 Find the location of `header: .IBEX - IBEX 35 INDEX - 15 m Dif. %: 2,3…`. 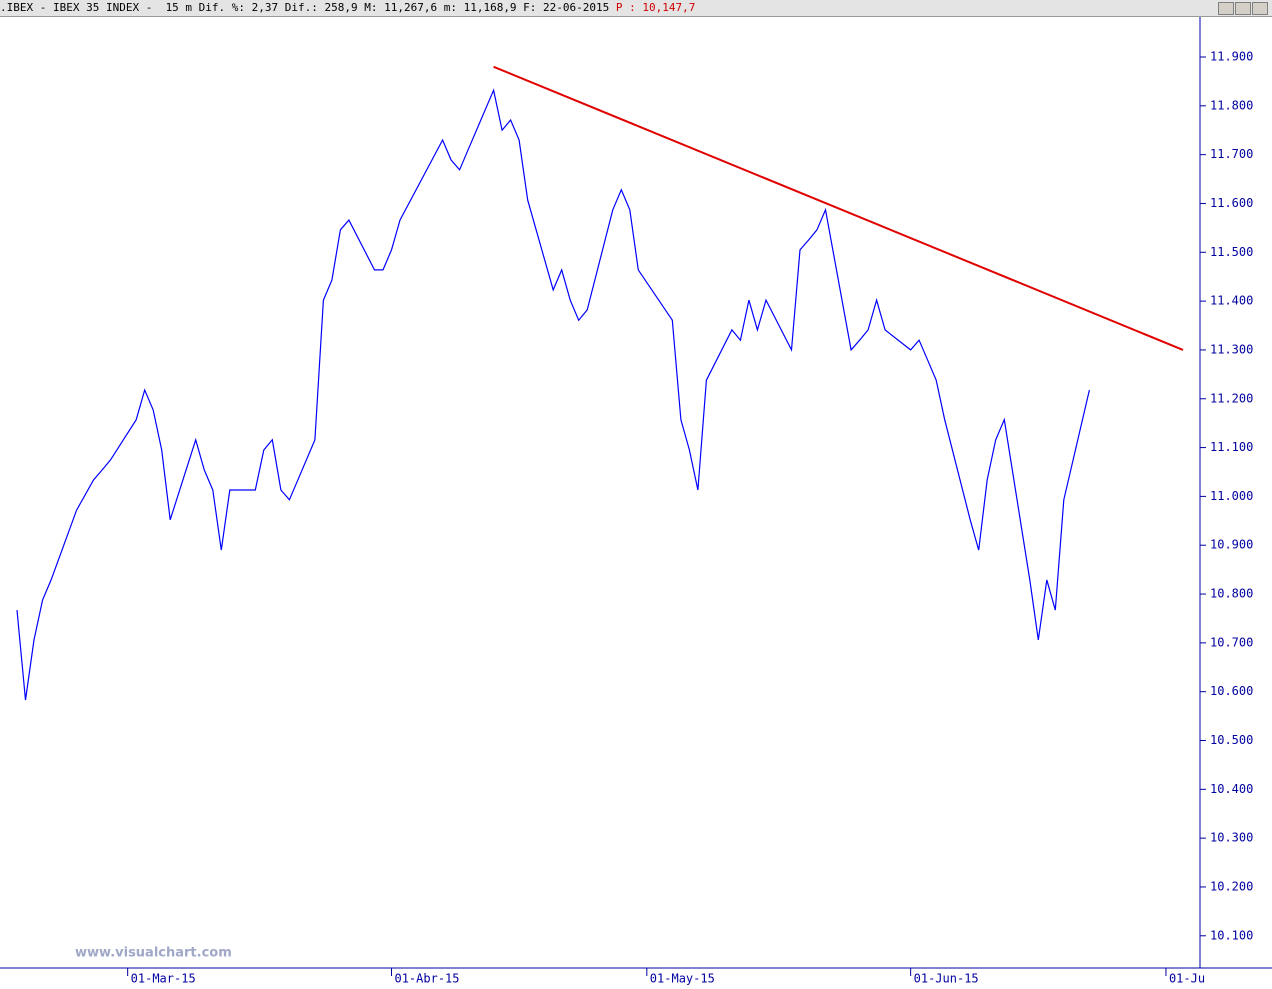

header: .IBEX - IBEX 35 INDEX - 15 m Dif. %: 2,3… is located at coordinates (636, 8).